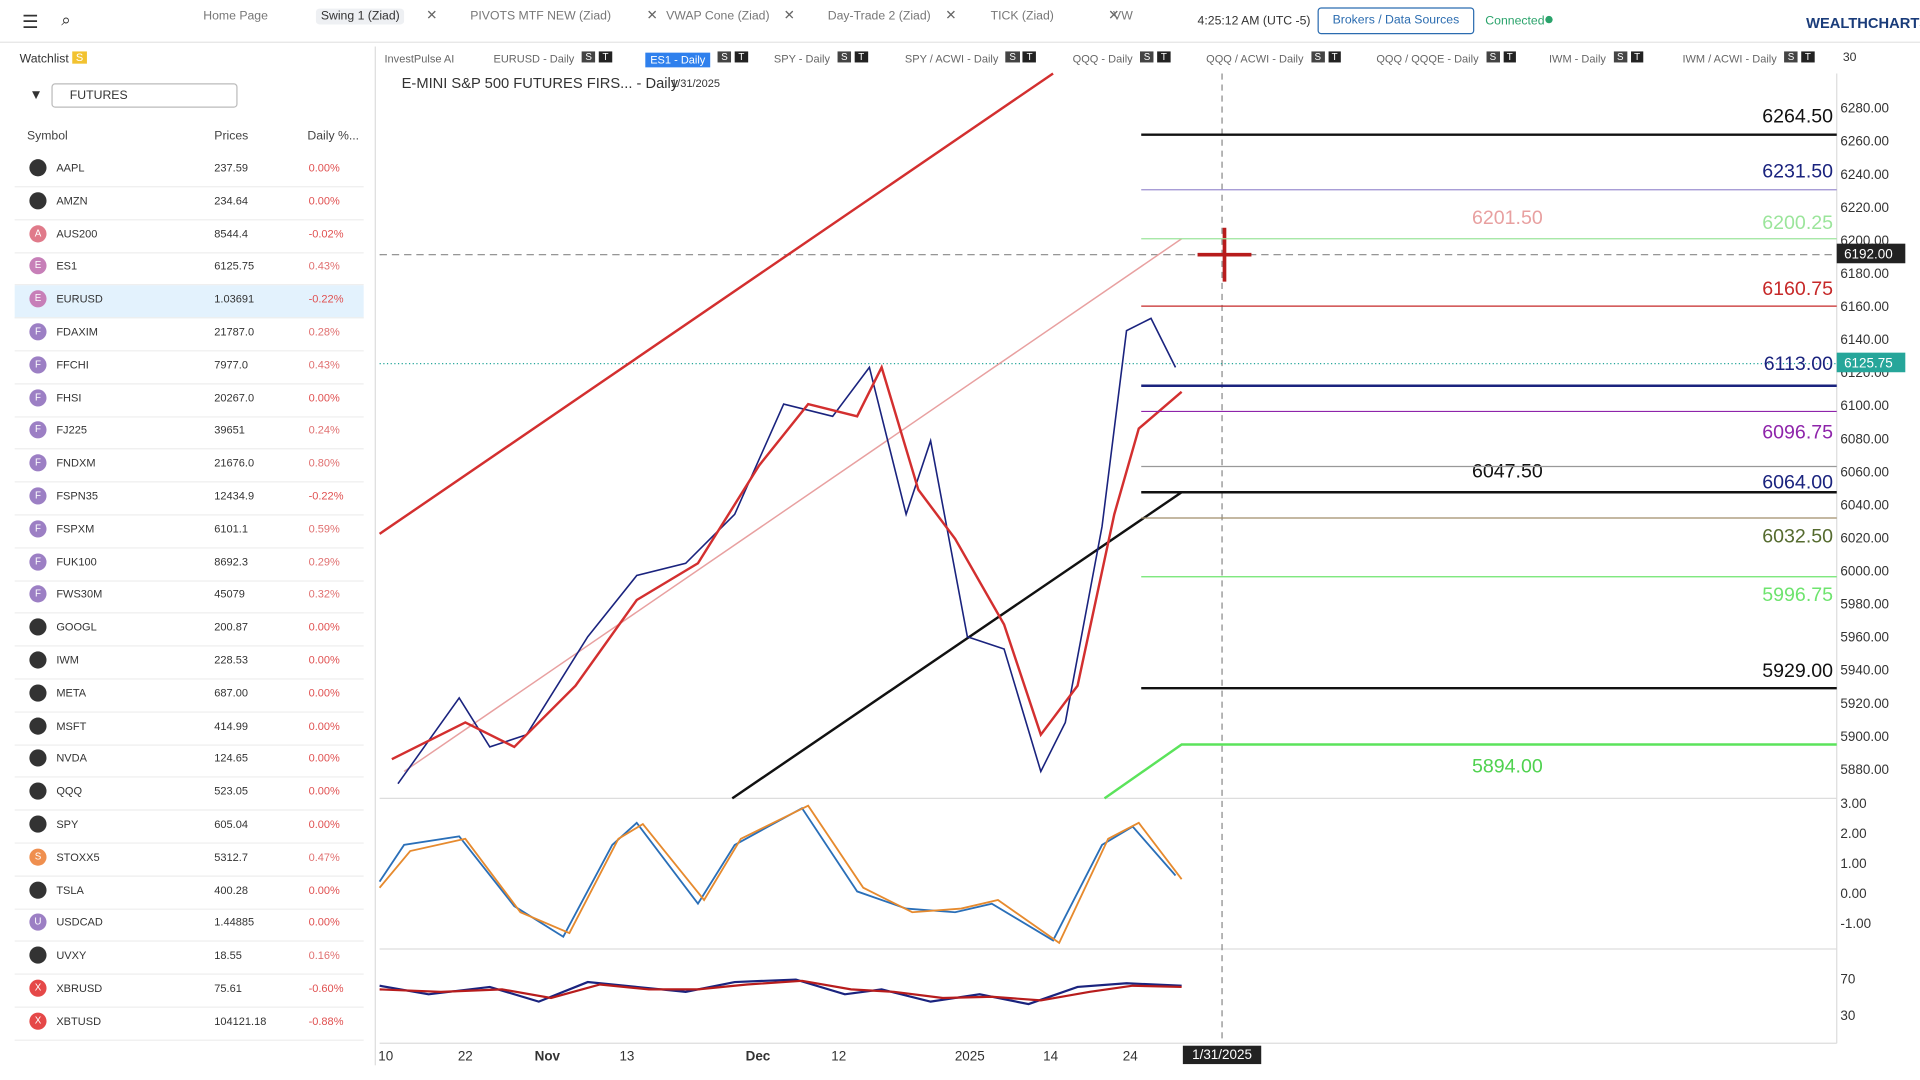  What do you see at coordinates (231, 889) in the screenshot?
I see `price: 400.28` at bounding box center [231, 889].